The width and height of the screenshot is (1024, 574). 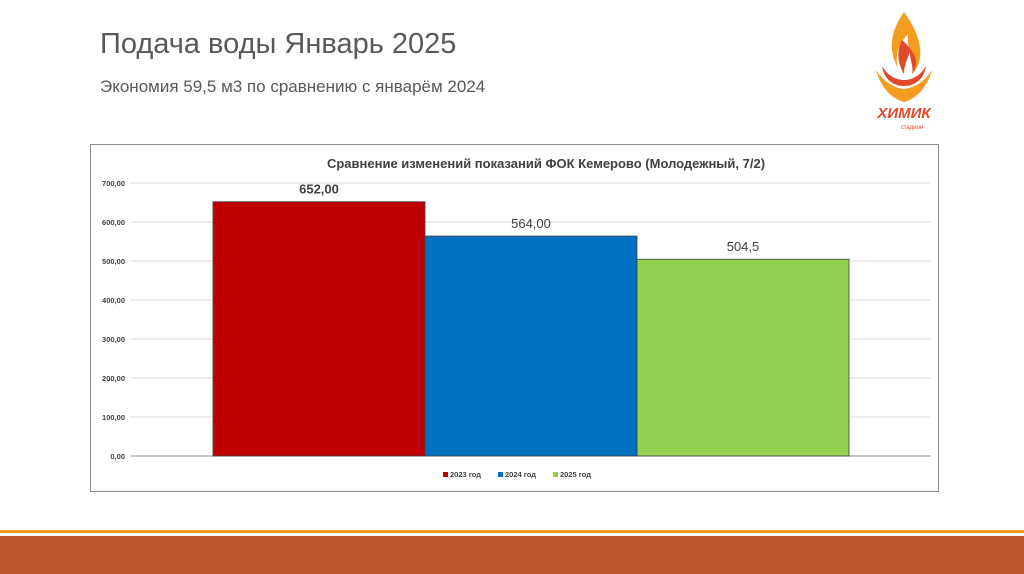 What do you see at coordinates (520, 474) in the screenshot?
I see `legend-label: 2024 год` at bounding box center [520, 474].